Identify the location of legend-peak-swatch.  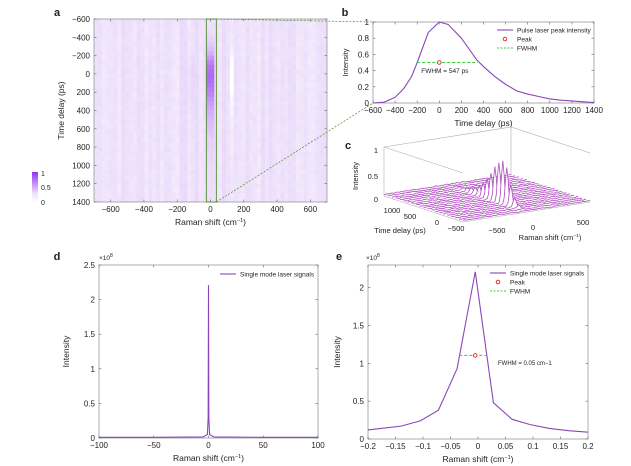
(498, 282).